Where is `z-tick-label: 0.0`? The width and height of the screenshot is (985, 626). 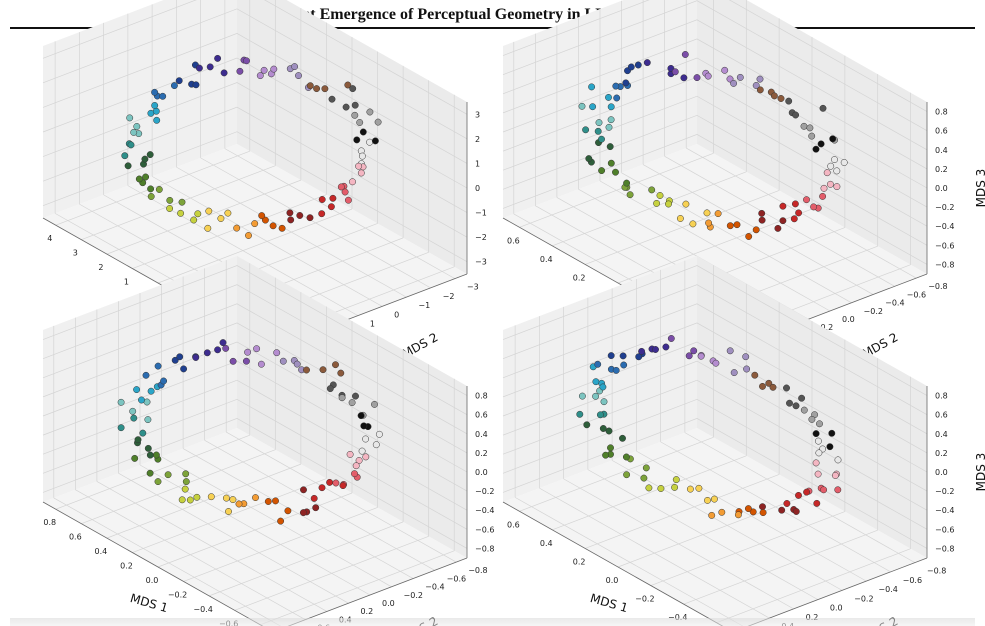
z-tick-label: 0.0 is located at coordinates (481, 472).